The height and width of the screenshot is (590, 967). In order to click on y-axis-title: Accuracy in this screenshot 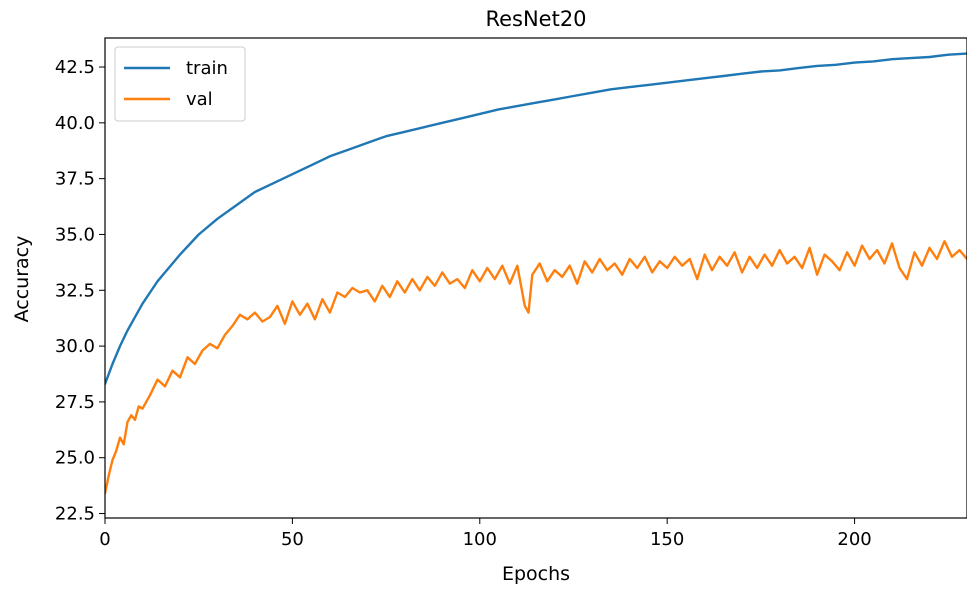, I will do `click(22, 279)`.